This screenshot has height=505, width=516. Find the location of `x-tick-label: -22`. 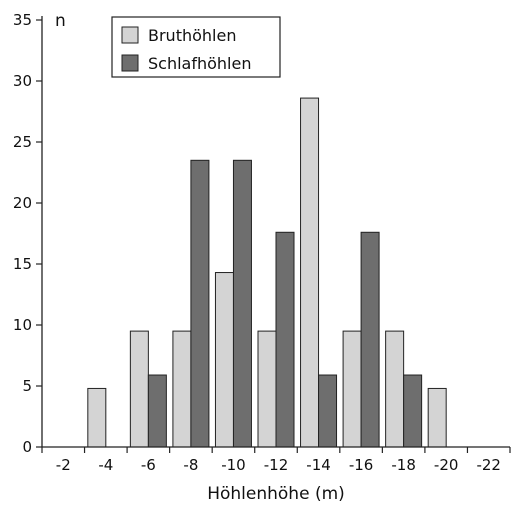

x-tick-label: -22 is located at coordinates (488, 465).